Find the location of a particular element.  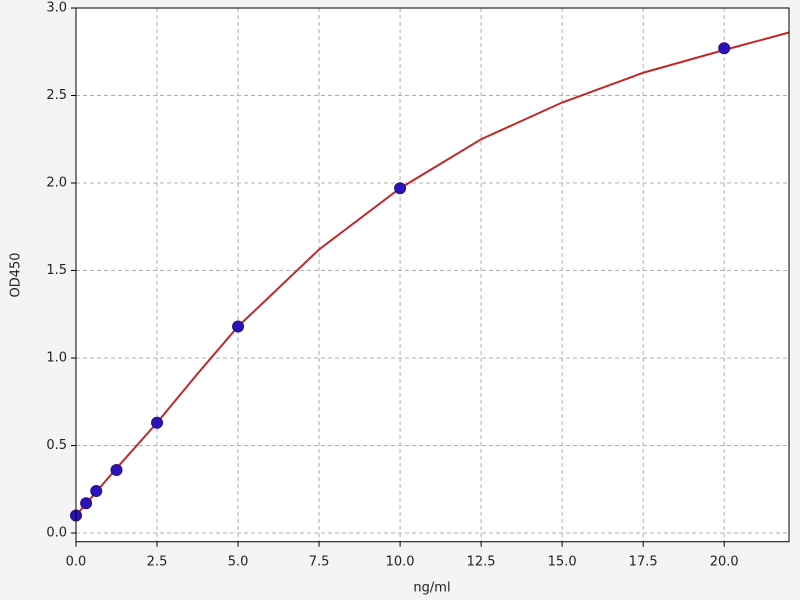

y-axis-label: OD450 is located at coordinates (16, 274).